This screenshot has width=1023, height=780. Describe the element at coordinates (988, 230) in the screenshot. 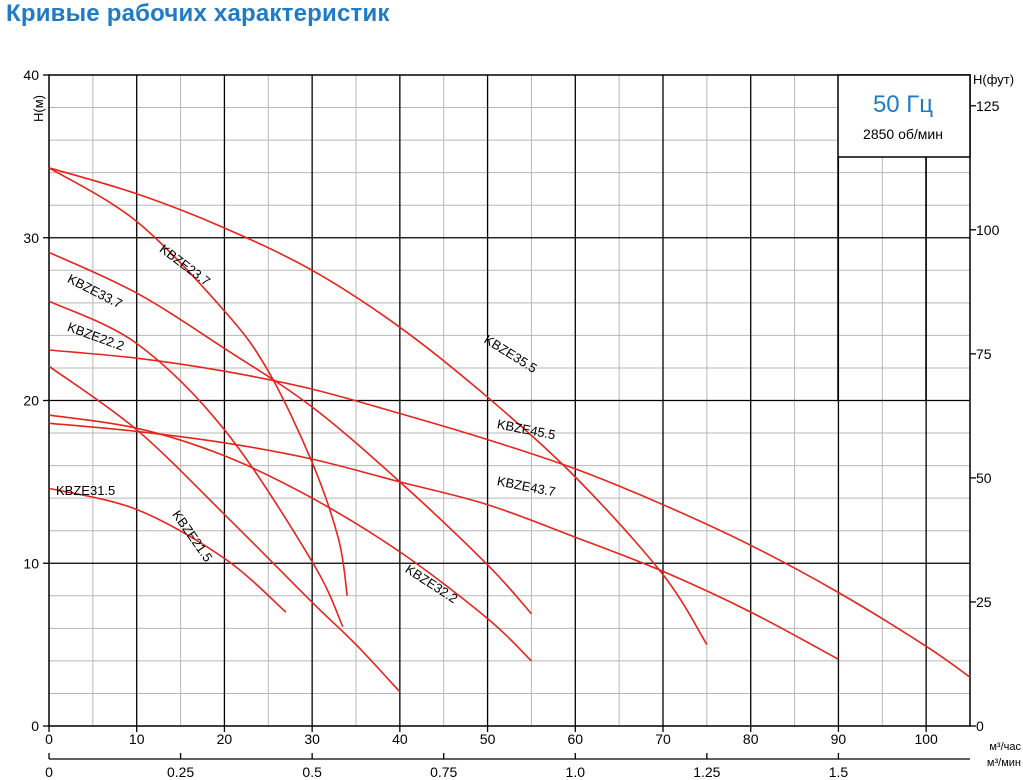

I see `right-tick-label: 100` at that location.